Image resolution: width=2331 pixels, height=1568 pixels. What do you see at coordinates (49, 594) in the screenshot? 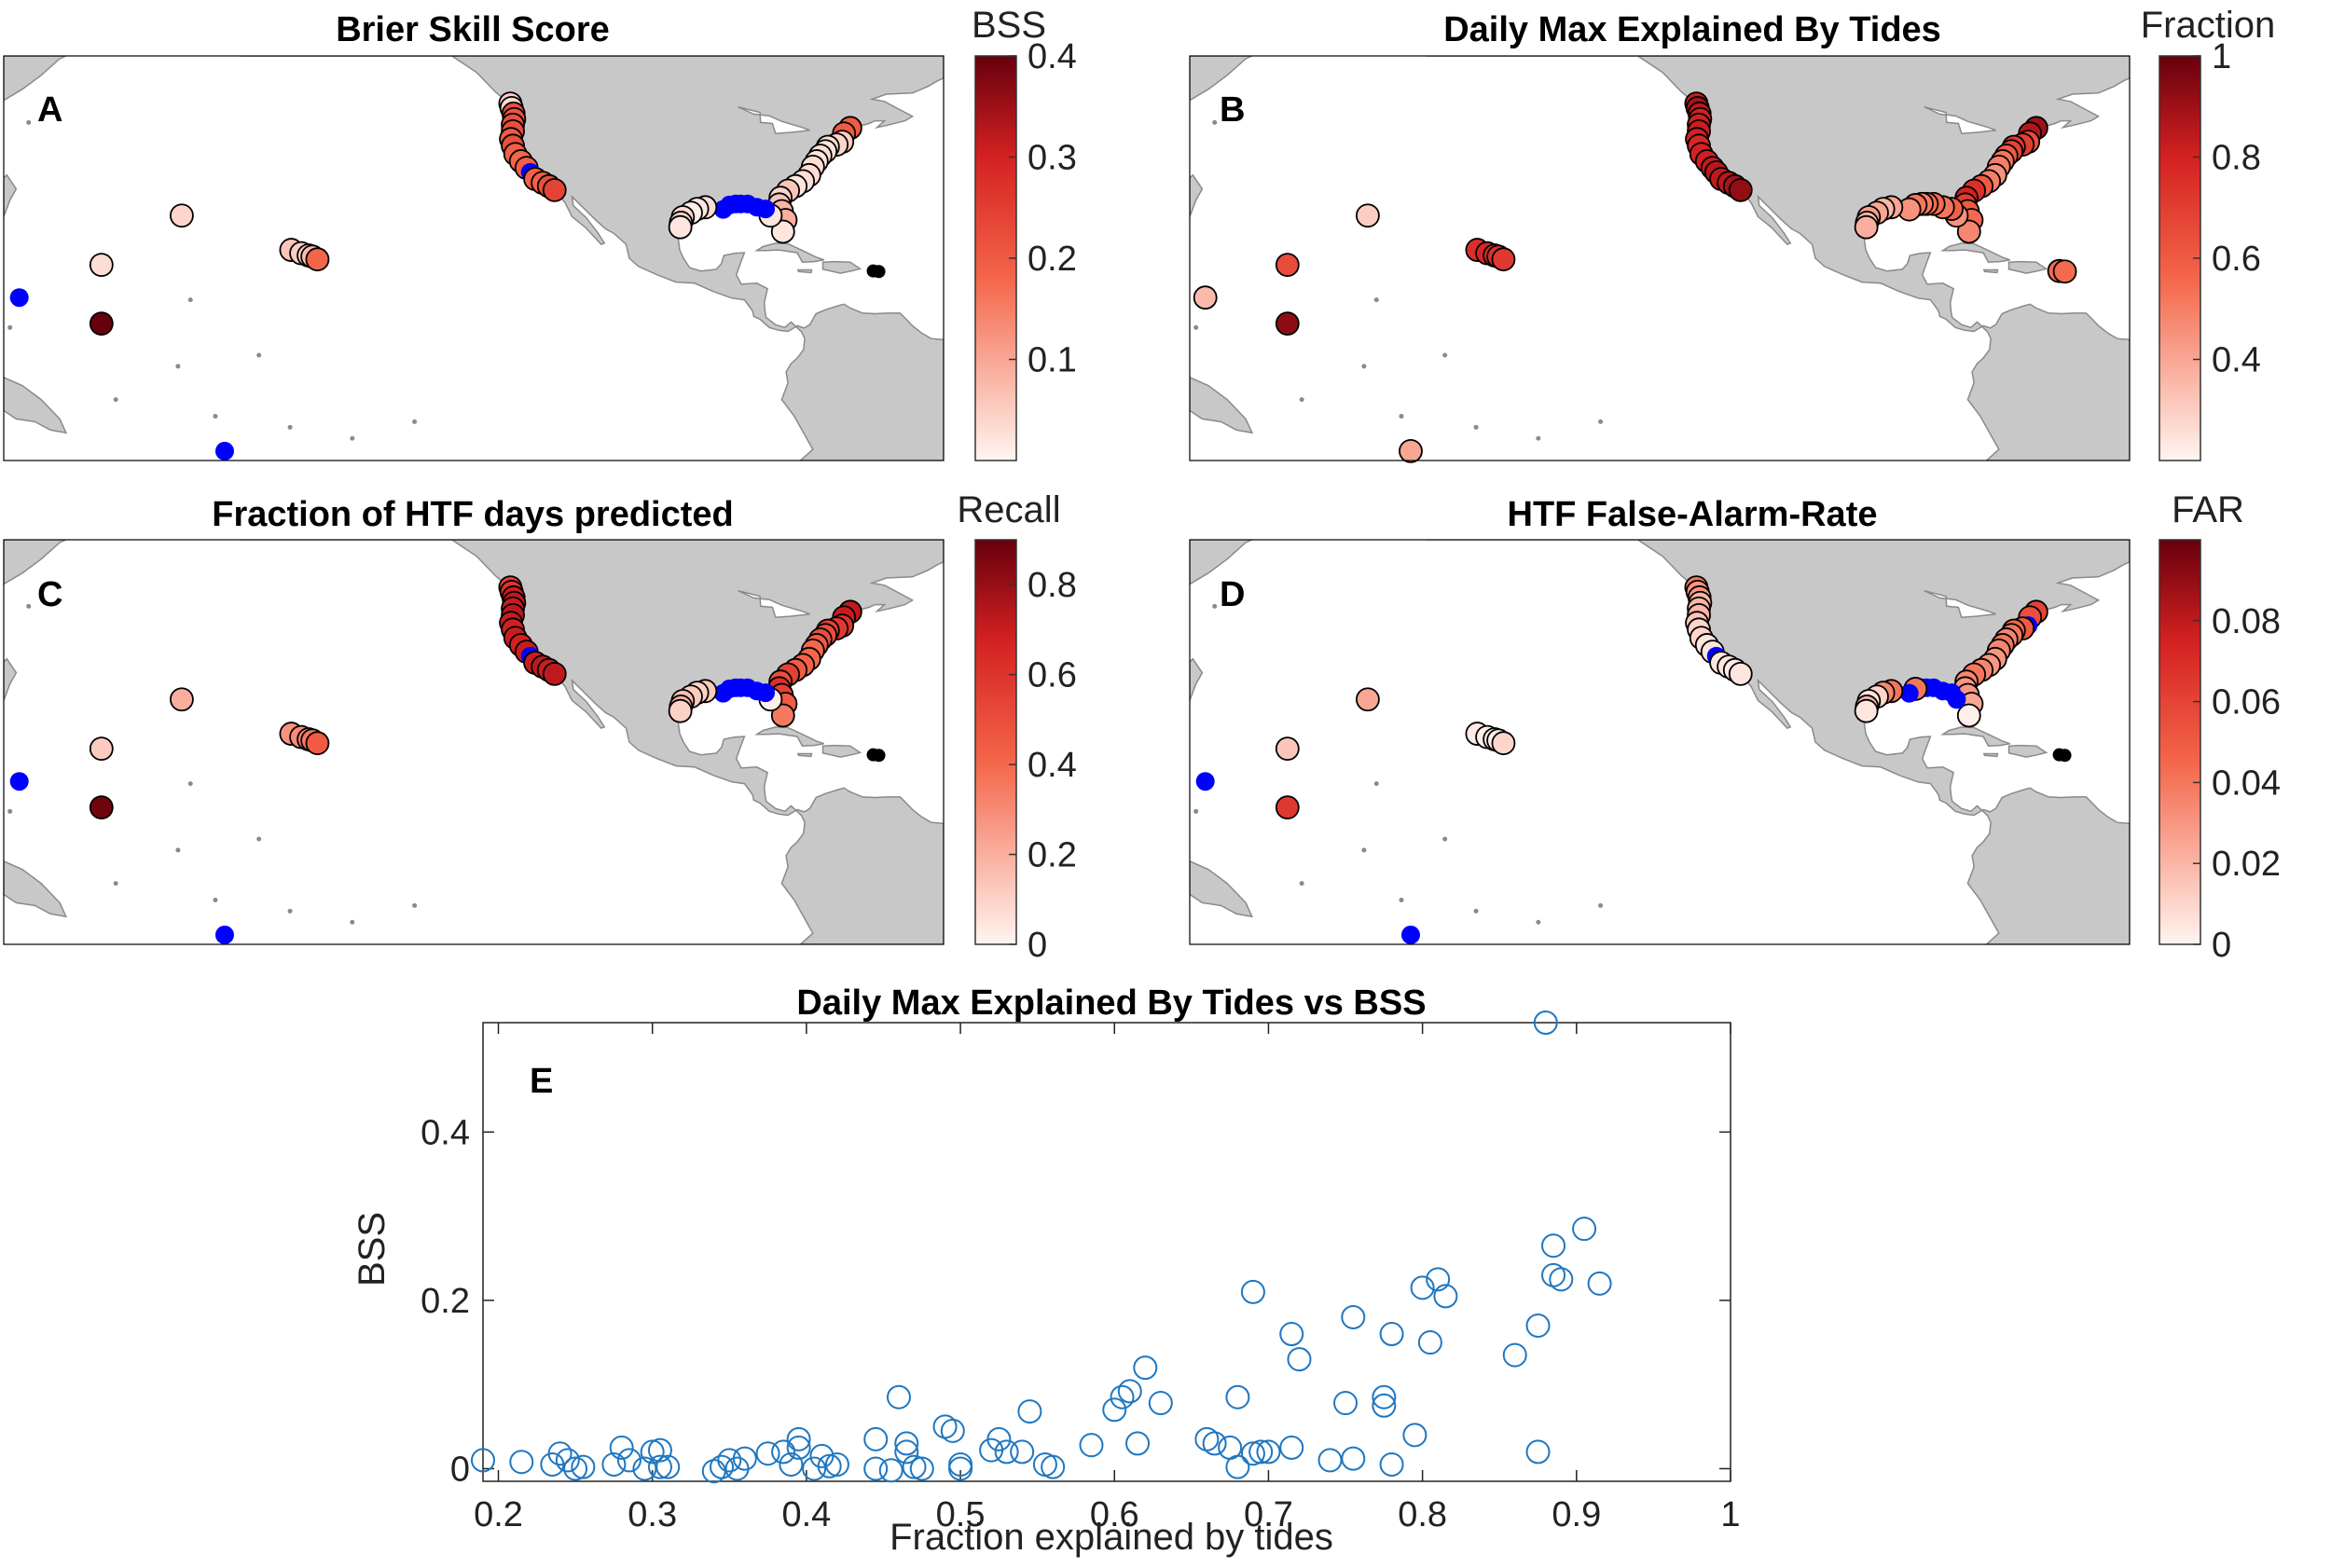
I see `panel-c-letter: C` at bounding box center [49, 594].